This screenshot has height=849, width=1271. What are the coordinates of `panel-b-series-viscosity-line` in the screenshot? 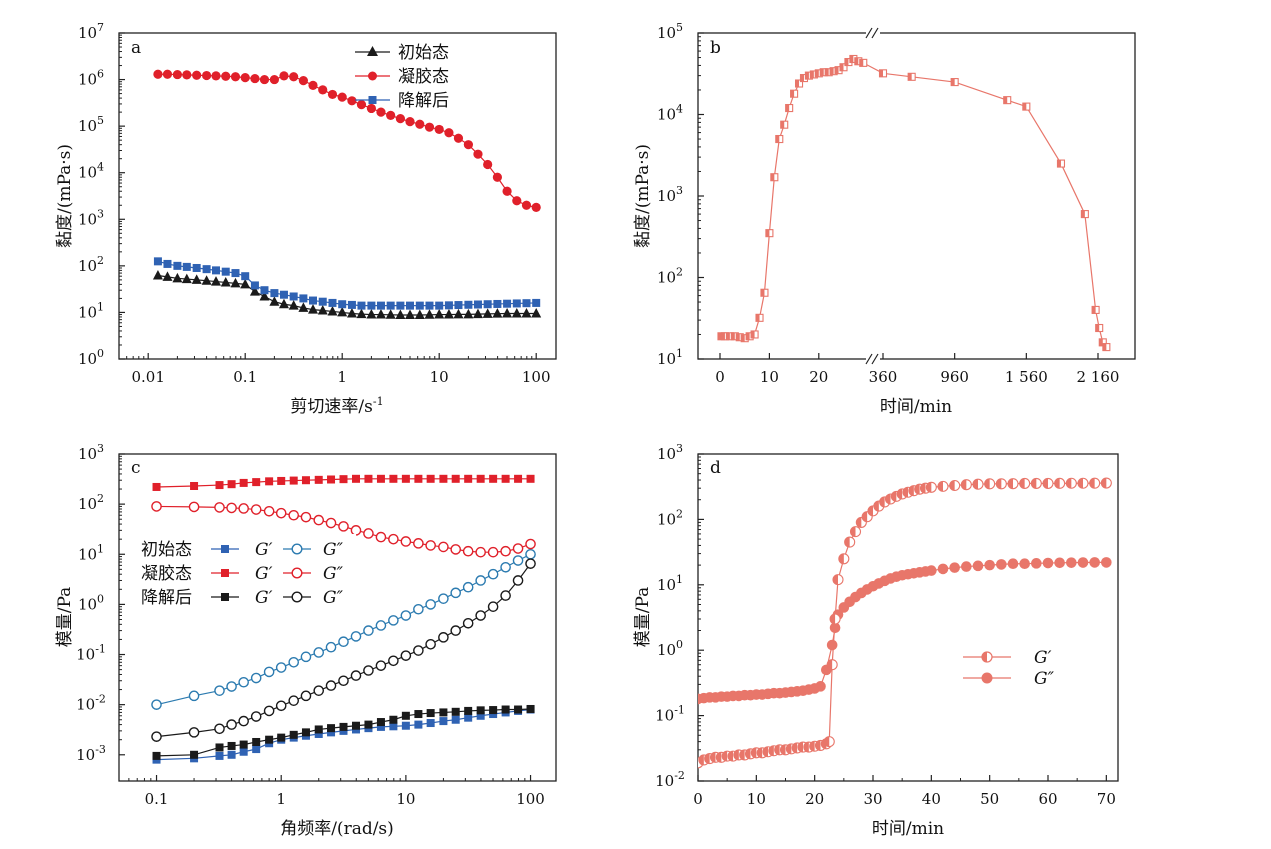 It's located at (914, 203).